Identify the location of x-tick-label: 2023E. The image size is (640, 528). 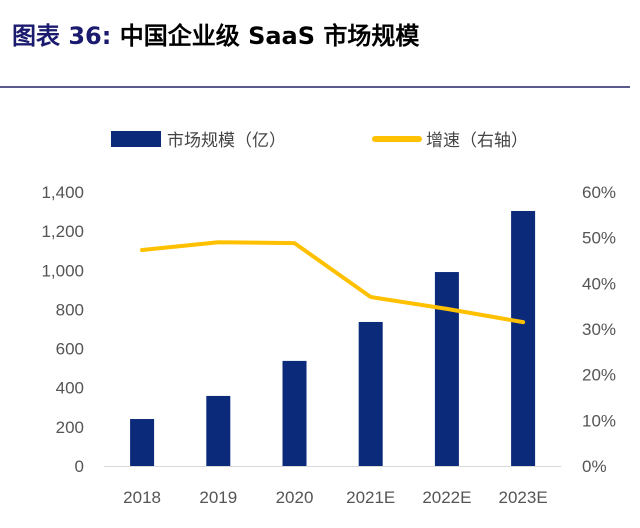
(523, 497).